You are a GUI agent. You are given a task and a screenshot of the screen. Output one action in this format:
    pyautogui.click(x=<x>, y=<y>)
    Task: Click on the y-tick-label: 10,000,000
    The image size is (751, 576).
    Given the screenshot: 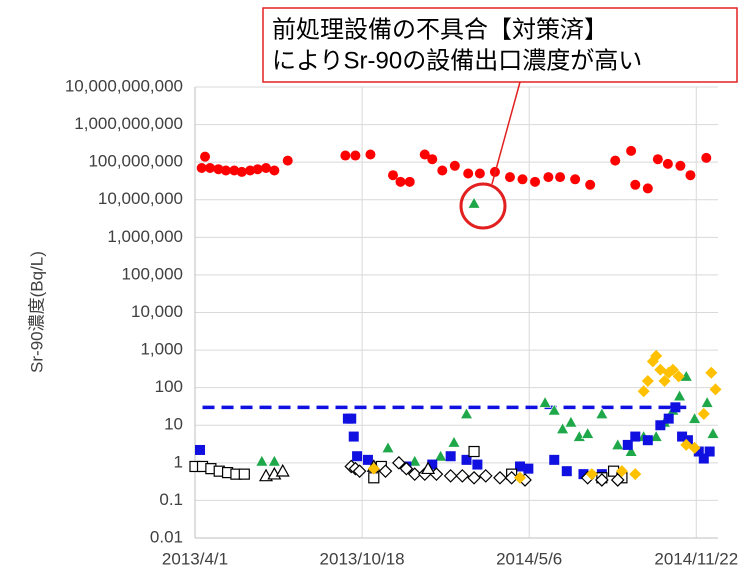 What is the action you would take?
    pyautogui.click(x=140, y=198)
    